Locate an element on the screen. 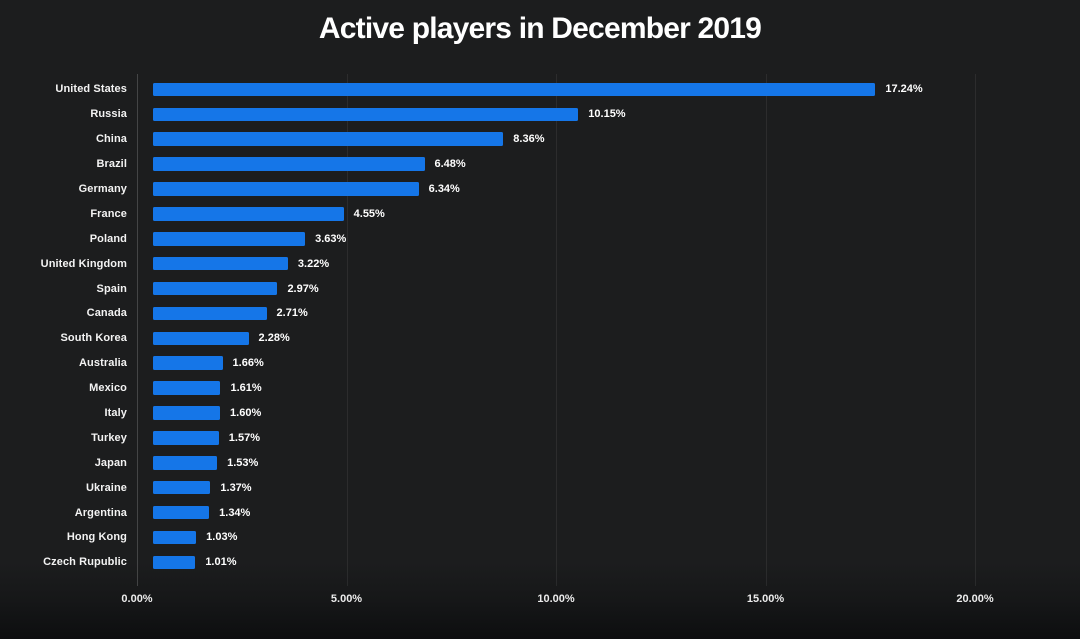 The height and width of the screenshot is (639, 1080). chart-row: Germany 6.34% is located at coordinates (540, 189).